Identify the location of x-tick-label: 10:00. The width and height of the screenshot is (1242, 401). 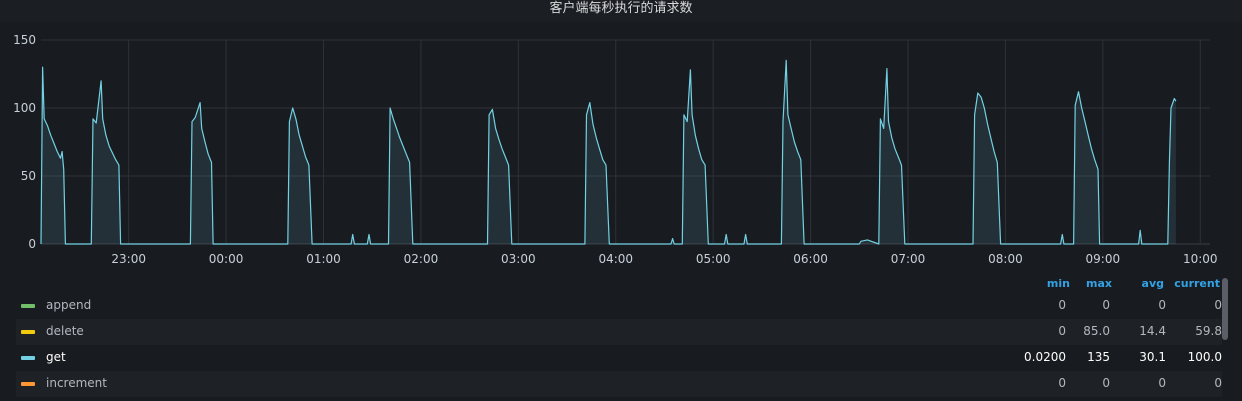
(1200, 259).